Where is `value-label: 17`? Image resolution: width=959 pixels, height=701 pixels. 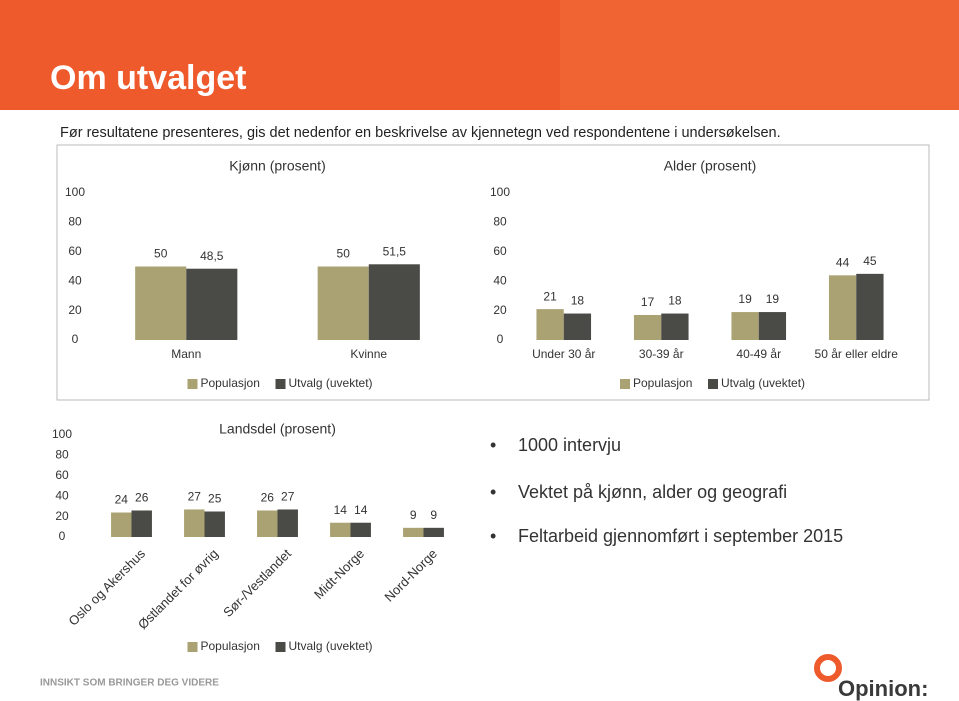
value-label: 17 is located at coordinates (648, 302).